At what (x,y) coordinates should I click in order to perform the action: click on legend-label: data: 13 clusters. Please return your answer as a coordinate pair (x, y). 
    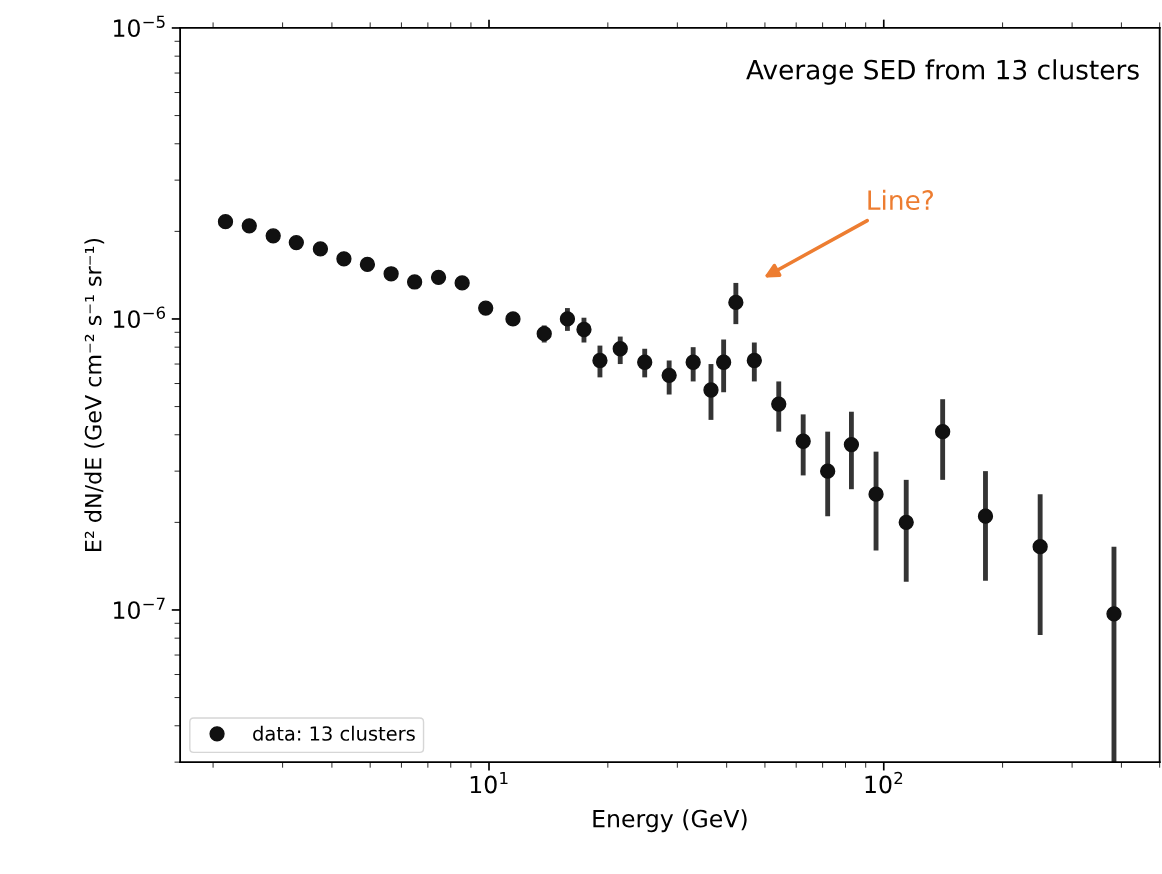
    Looking at the image, I should click on (334, 733).